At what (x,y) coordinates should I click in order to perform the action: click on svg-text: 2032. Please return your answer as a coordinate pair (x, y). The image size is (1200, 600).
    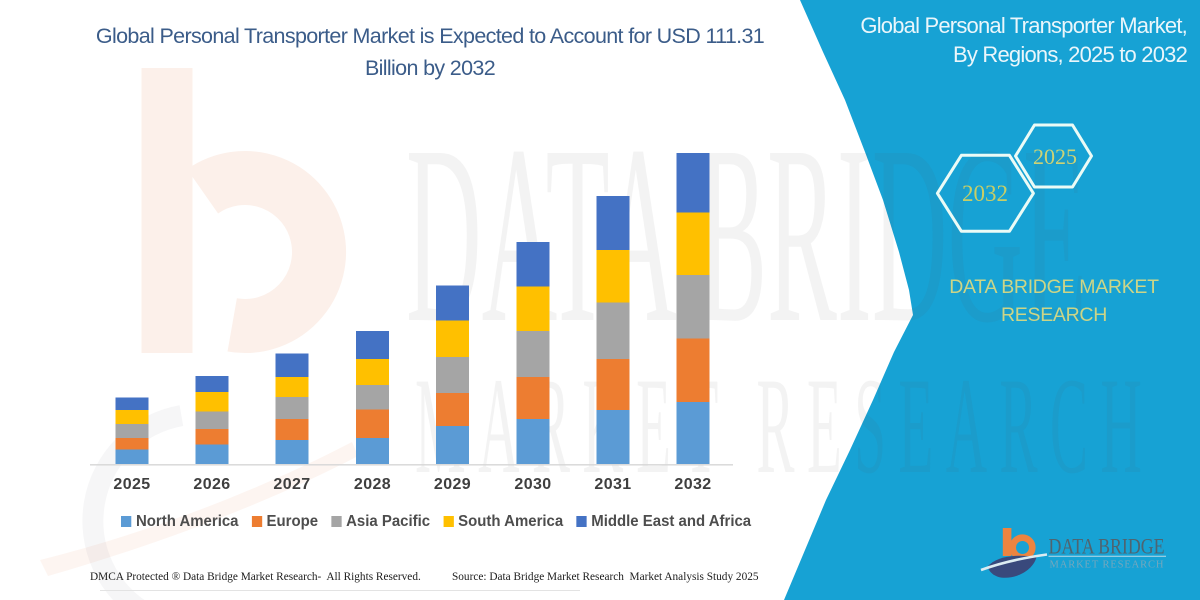
    Looking at the image, I should click on (985, 193).